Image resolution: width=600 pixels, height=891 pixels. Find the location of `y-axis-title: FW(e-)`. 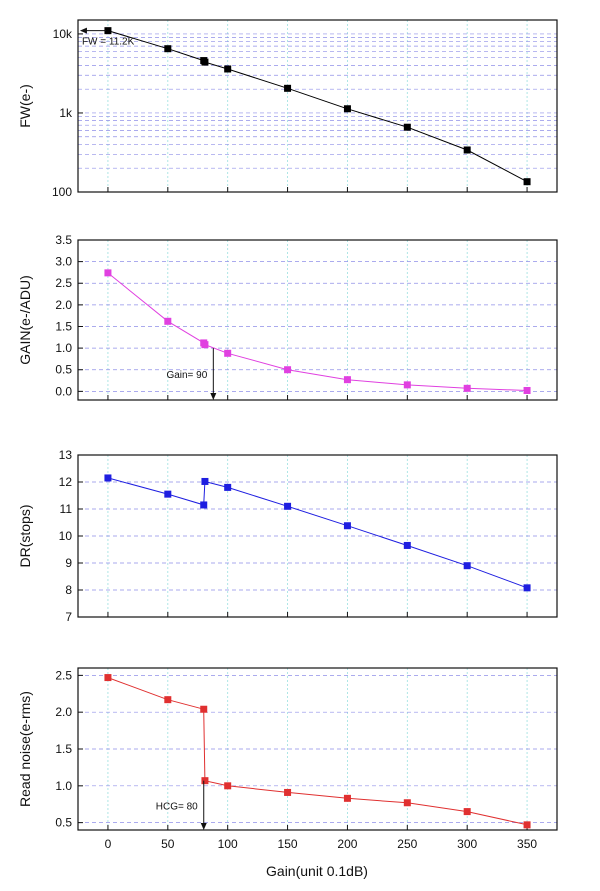

y-axis-title: FW(e-) is located at coordinates (25, 106).